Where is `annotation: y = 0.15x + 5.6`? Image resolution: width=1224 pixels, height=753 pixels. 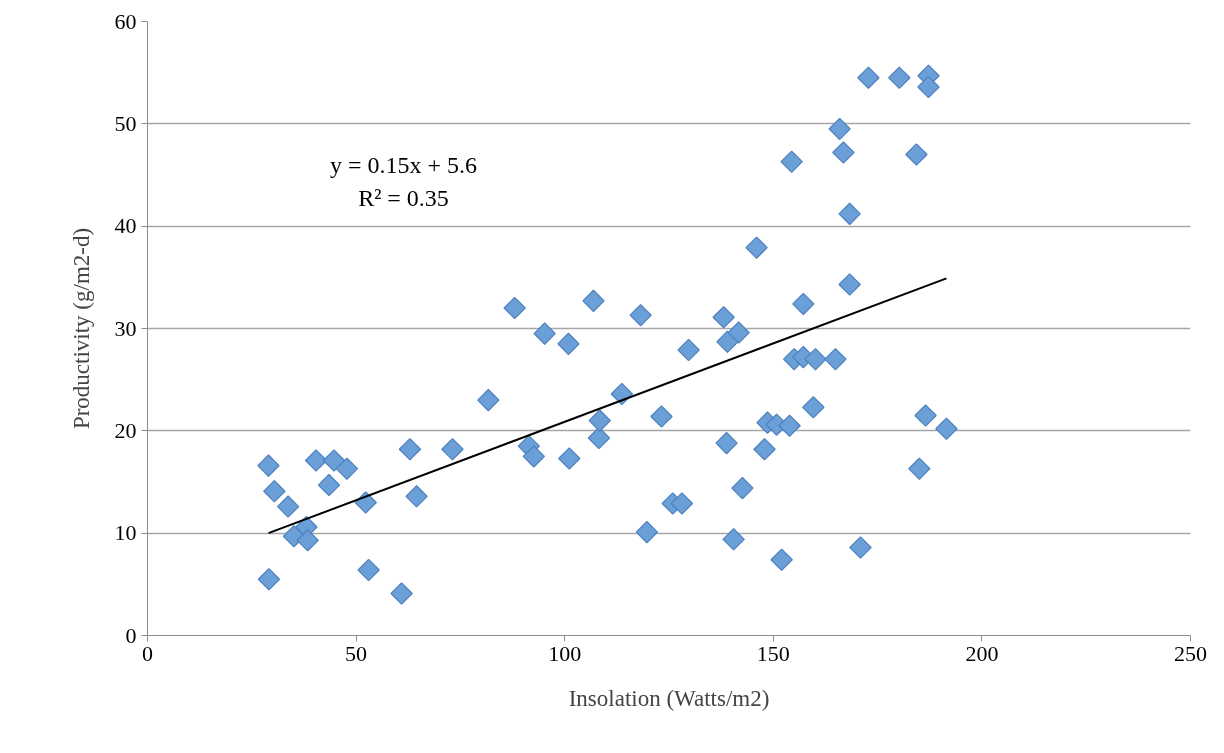 annotation: y = 0.15x + 5.6 is located at coordinates (403, 164).